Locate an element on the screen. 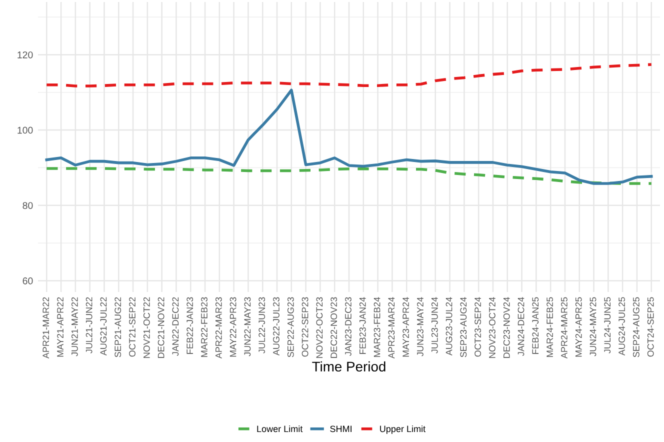 The width and height of the screenshot is (664, 442). x-tick-label: OCT21-SEP22 is located at coordinates (132, 327).